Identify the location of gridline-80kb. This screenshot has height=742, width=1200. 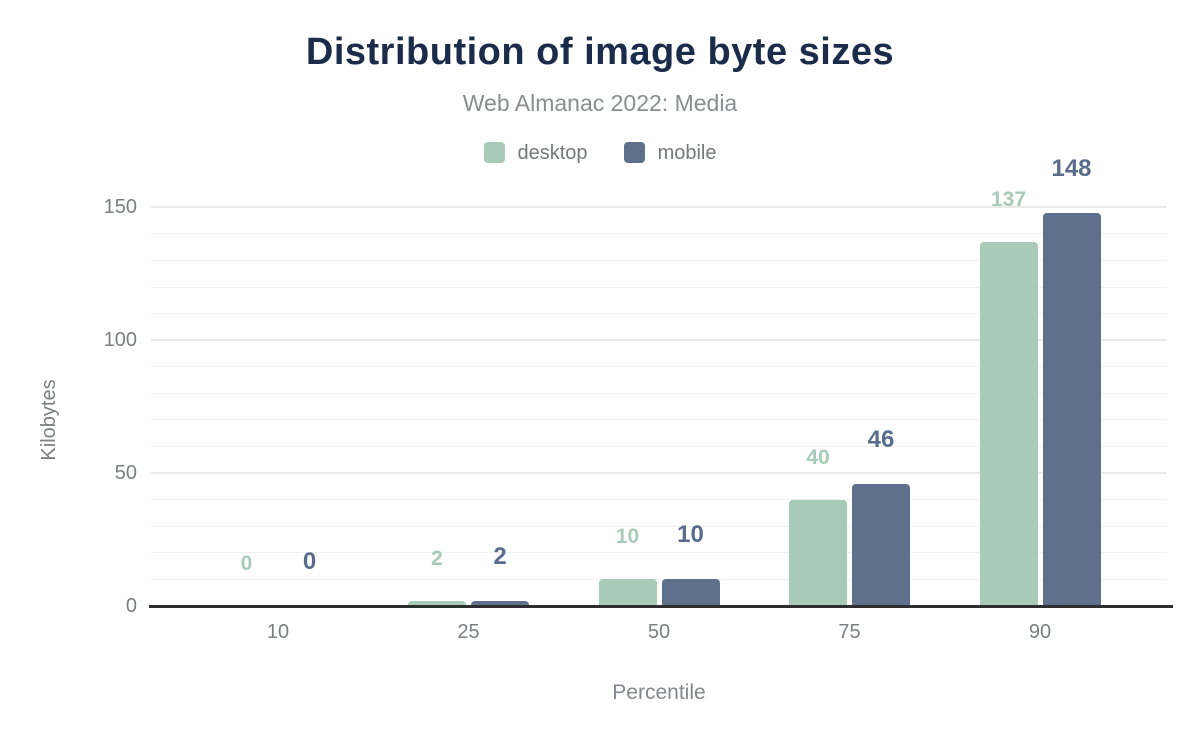
(659, 393).